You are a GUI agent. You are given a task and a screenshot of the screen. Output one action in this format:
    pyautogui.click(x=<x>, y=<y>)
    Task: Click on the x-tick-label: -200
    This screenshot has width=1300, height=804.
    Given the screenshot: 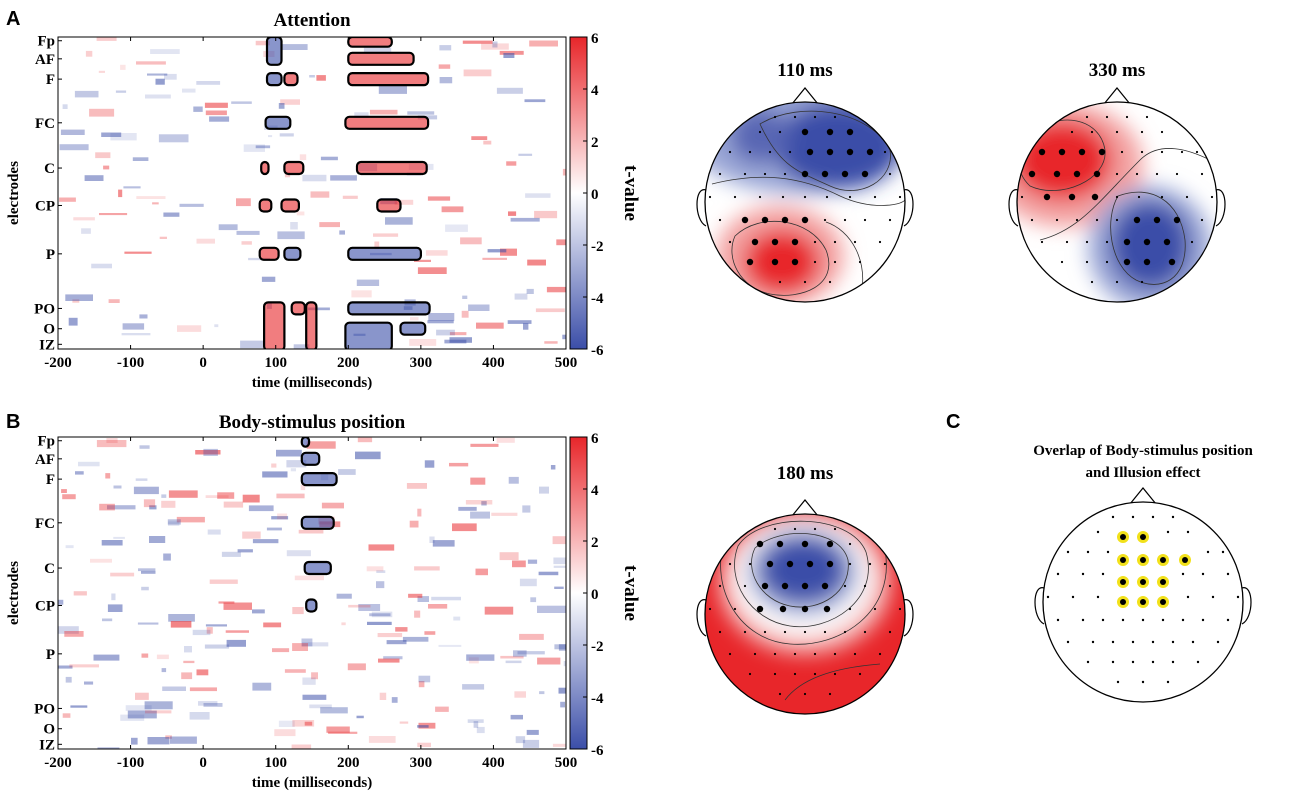 What is the action you would take?
    pyautogui.click(x=58, y=763)
    